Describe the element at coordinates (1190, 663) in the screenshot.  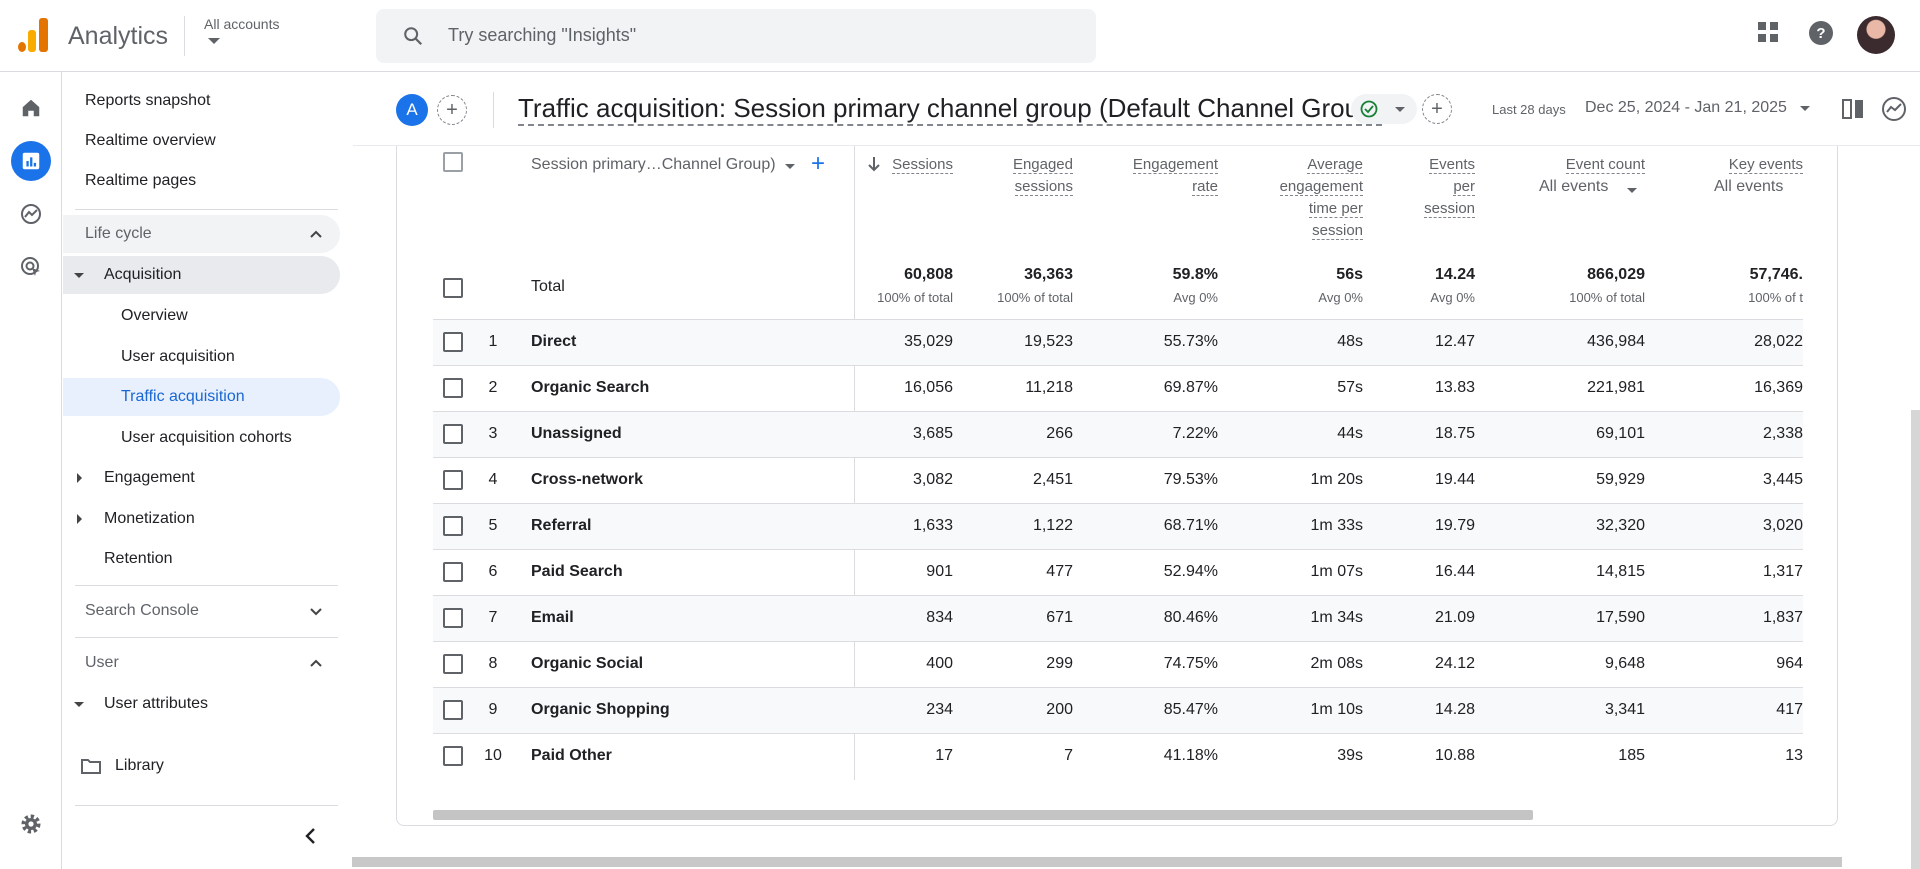
I see `cell-engagement-rate: 74.75%` at that location.